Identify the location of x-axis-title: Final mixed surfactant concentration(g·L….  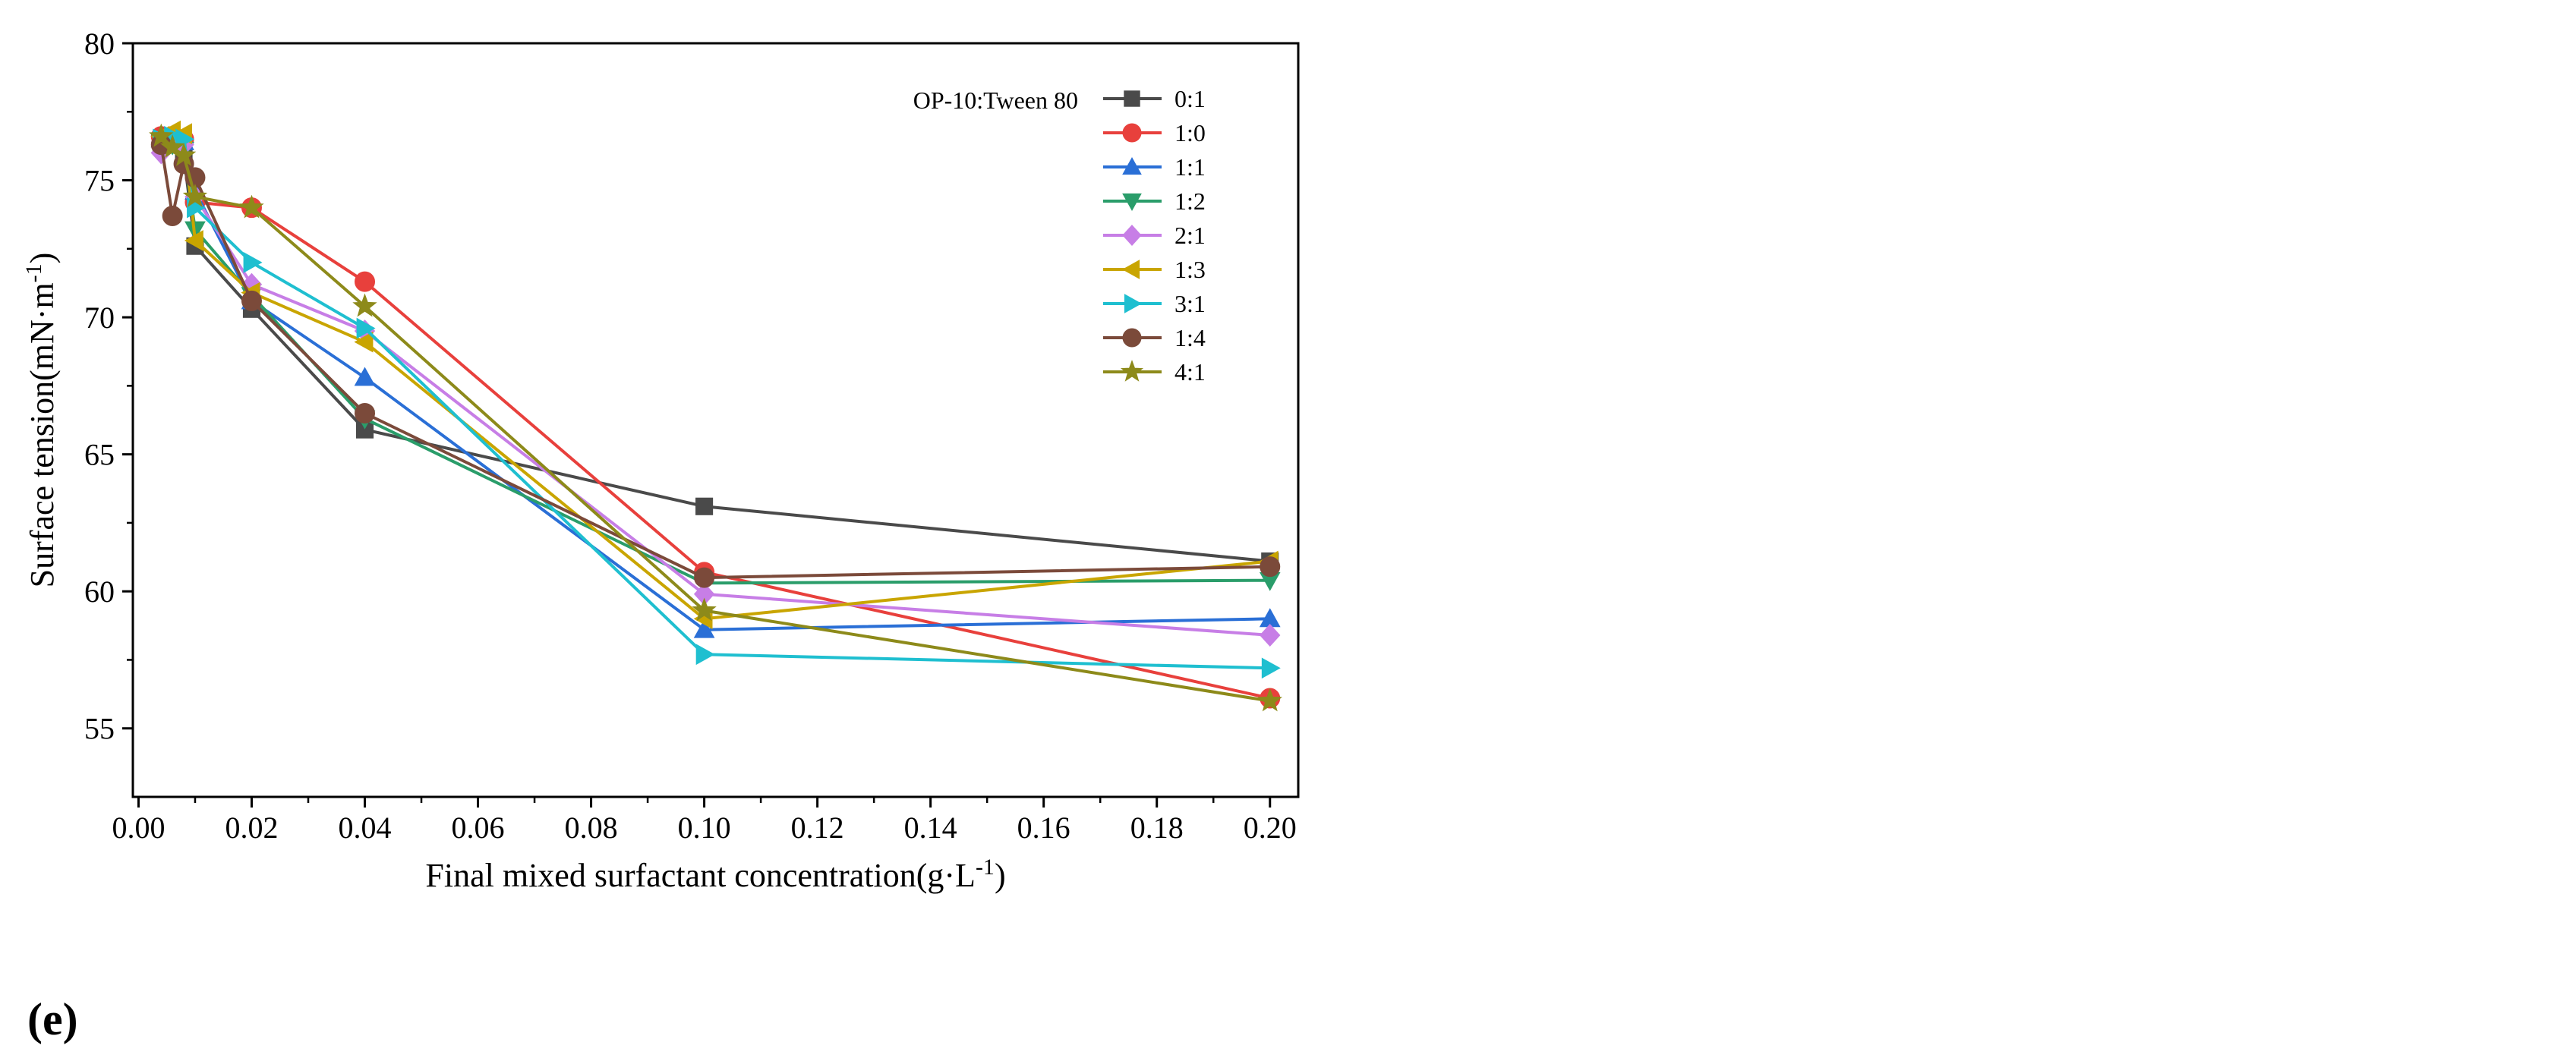
(715, 874).